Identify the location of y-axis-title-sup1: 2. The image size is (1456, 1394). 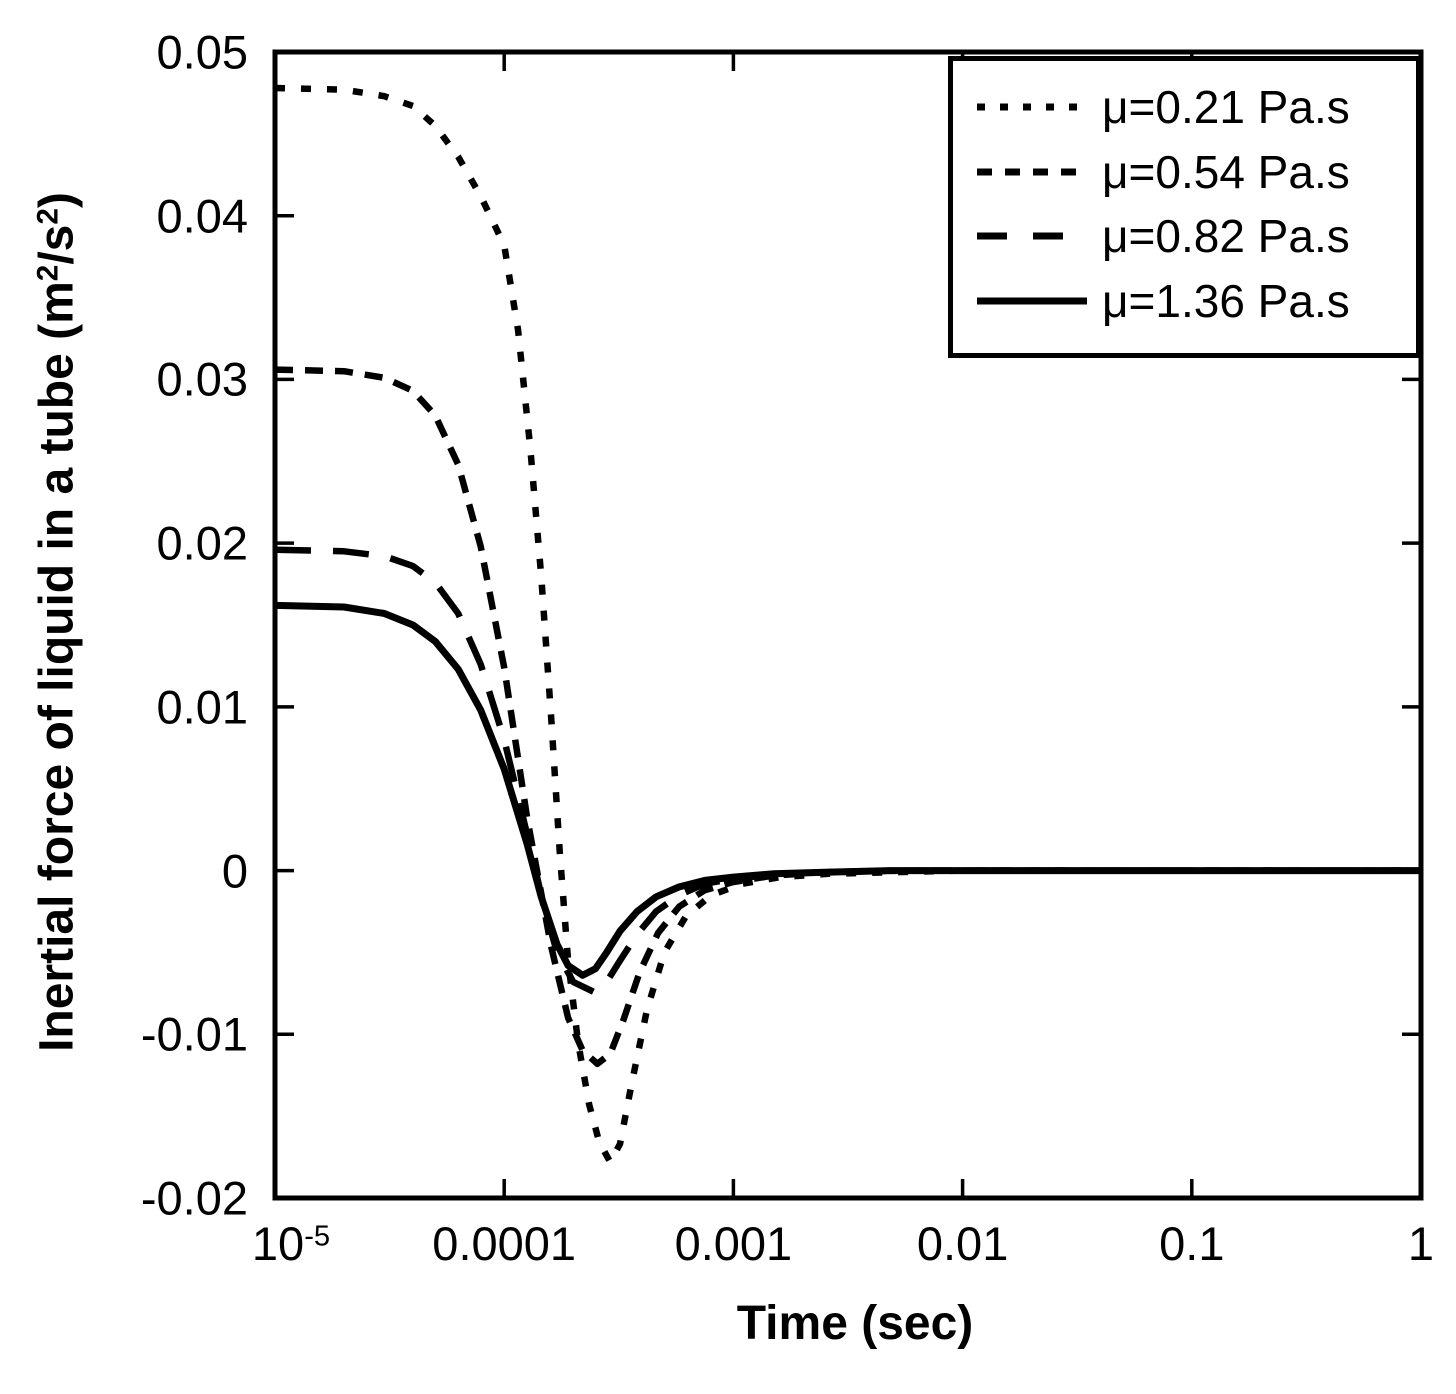
(48, 273).